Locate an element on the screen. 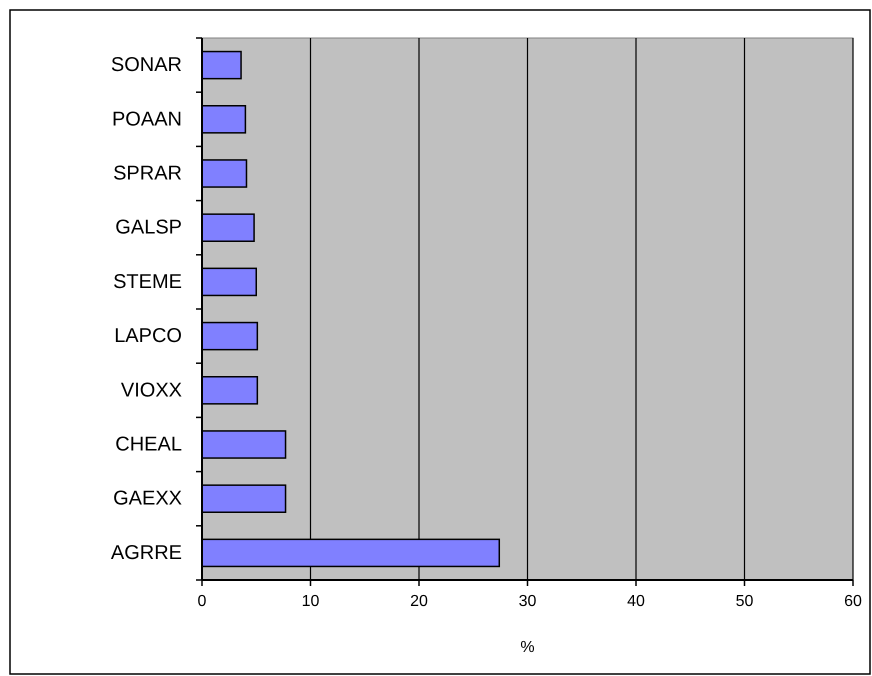 Image resolution: width=872 pixels, height=676 pixels. x-tick-label: 20 is located at coordinates (419, 601).